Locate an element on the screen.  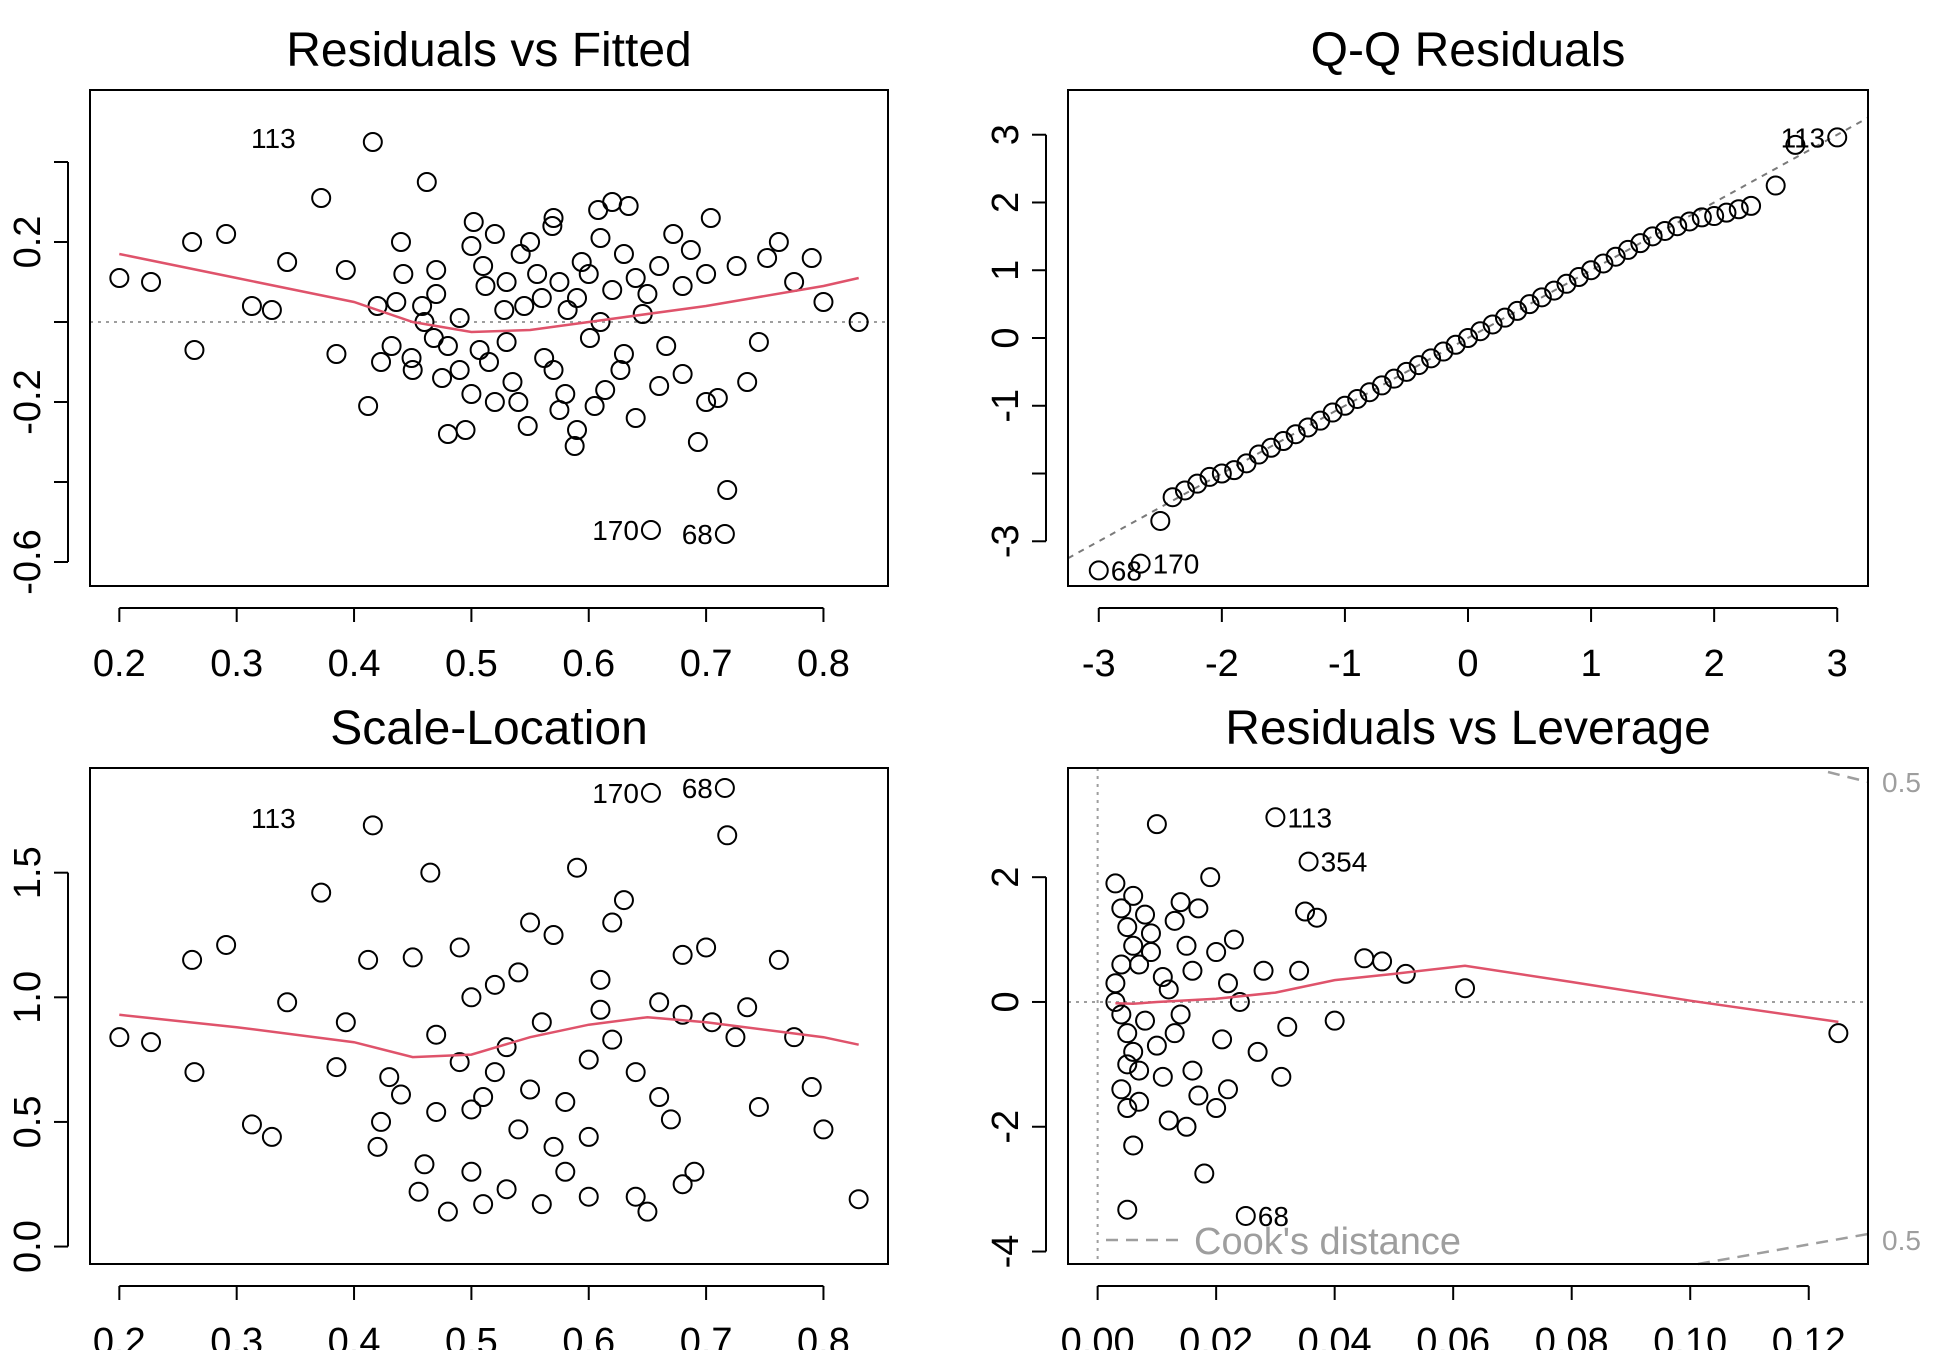
x-tick-label: 0.7 is located at coordinates (706, 1335).